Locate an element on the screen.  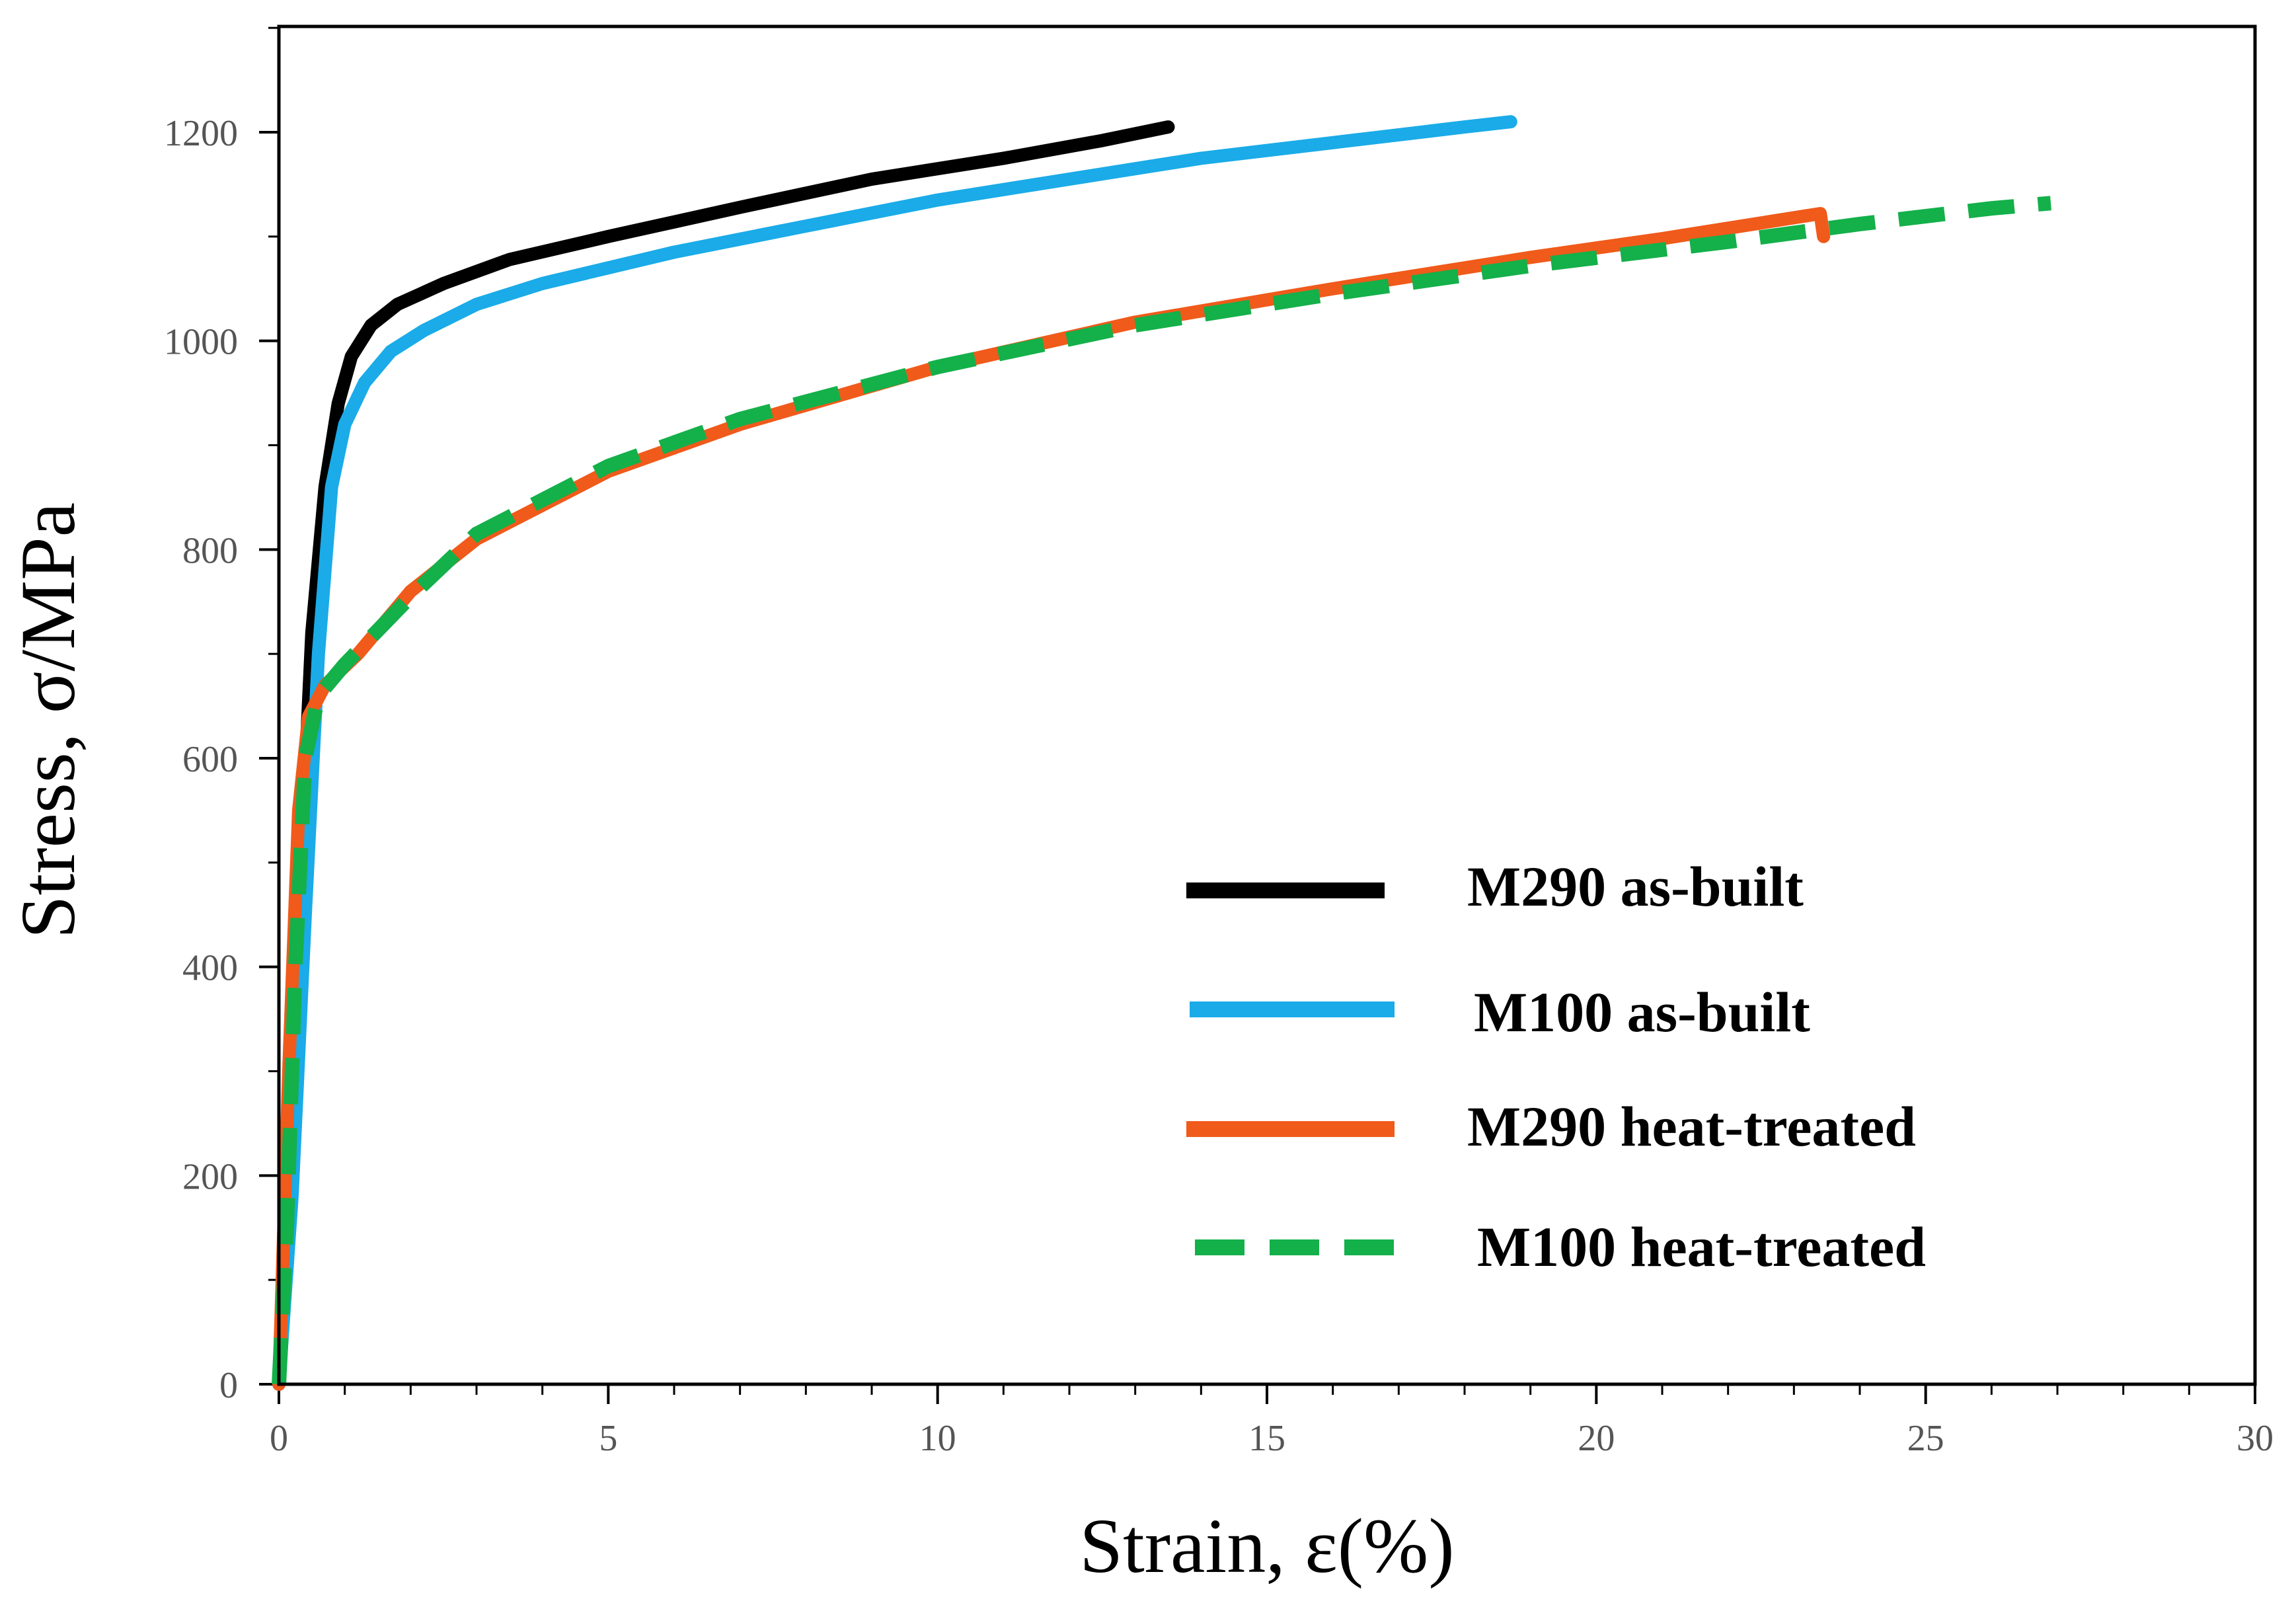
y-tick-label: 800 is located at coordinates (210, 550).